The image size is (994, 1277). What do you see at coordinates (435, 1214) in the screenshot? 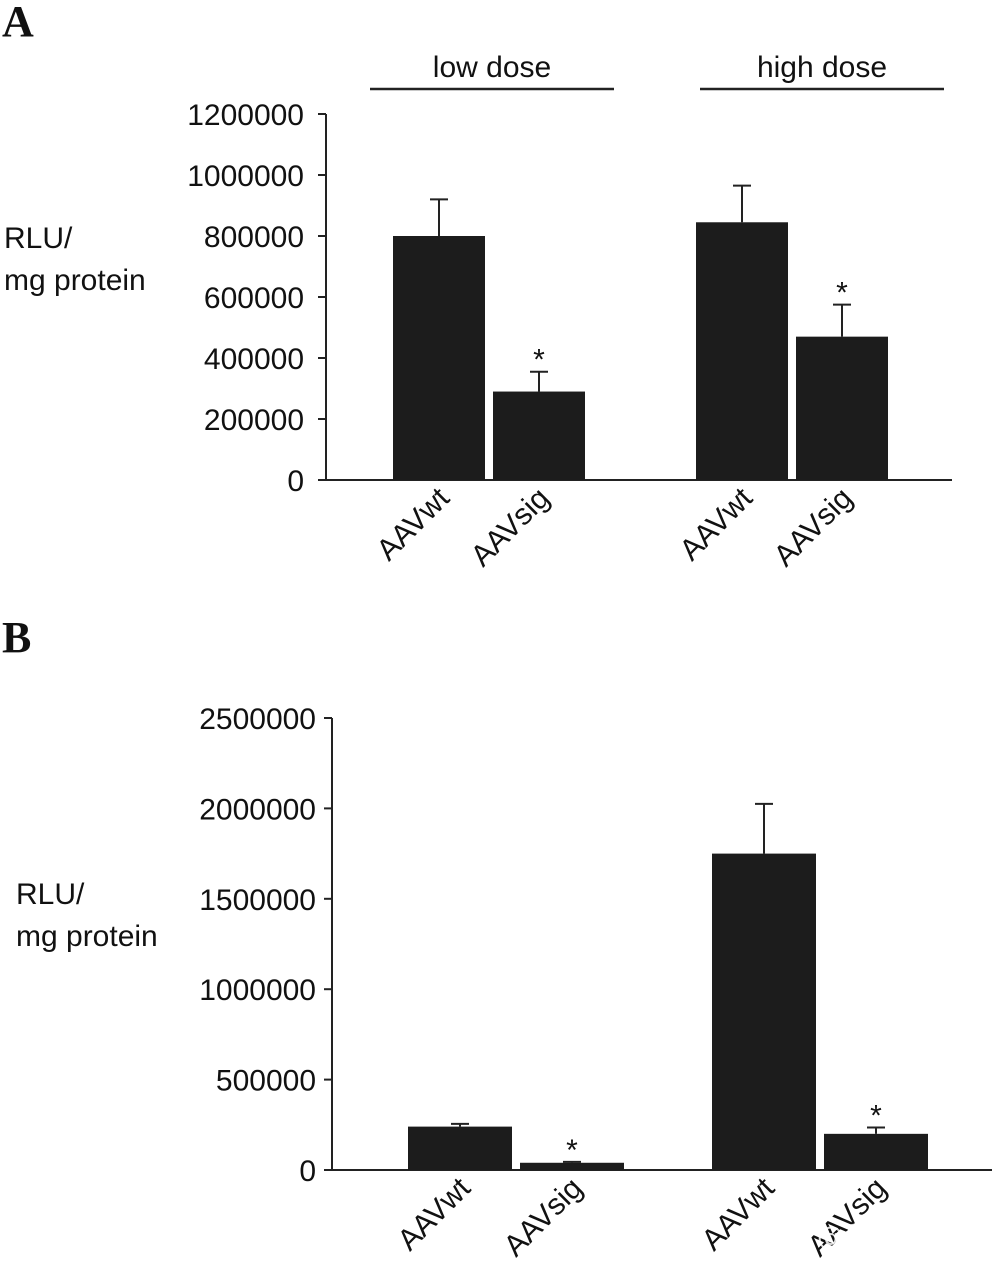
I see `panel-b-category-label: AAVwt` at bounding box center [435, 1214].